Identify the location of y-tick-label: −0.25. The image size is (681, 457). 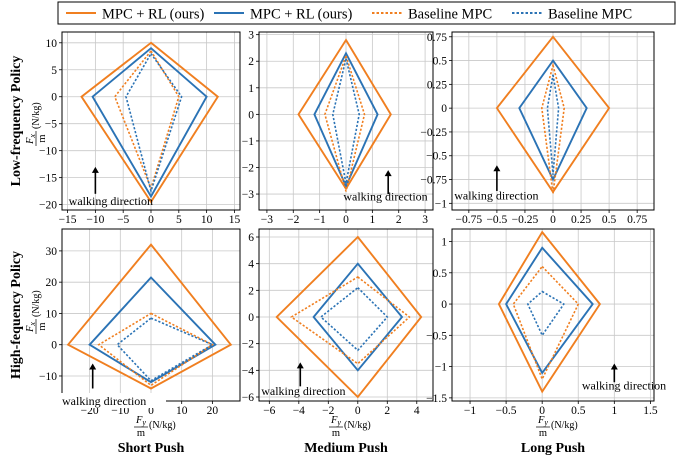
(433, 133).